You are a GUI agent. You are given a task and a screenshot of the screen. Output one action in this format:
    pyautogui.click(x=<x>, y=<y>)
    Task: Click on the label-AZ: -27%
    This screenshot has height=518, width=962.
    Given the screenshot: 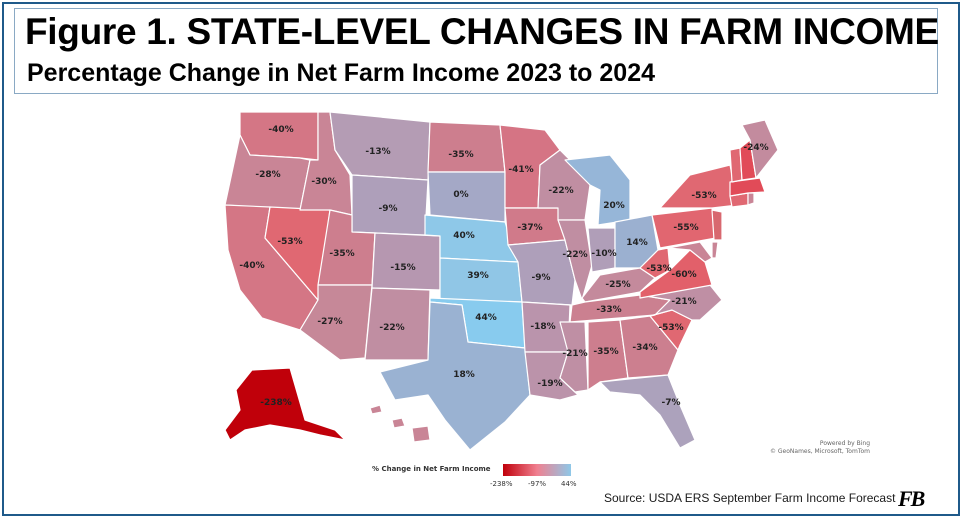 What is the action you would take?
    pyautogui.click(x=329, y=322)
    